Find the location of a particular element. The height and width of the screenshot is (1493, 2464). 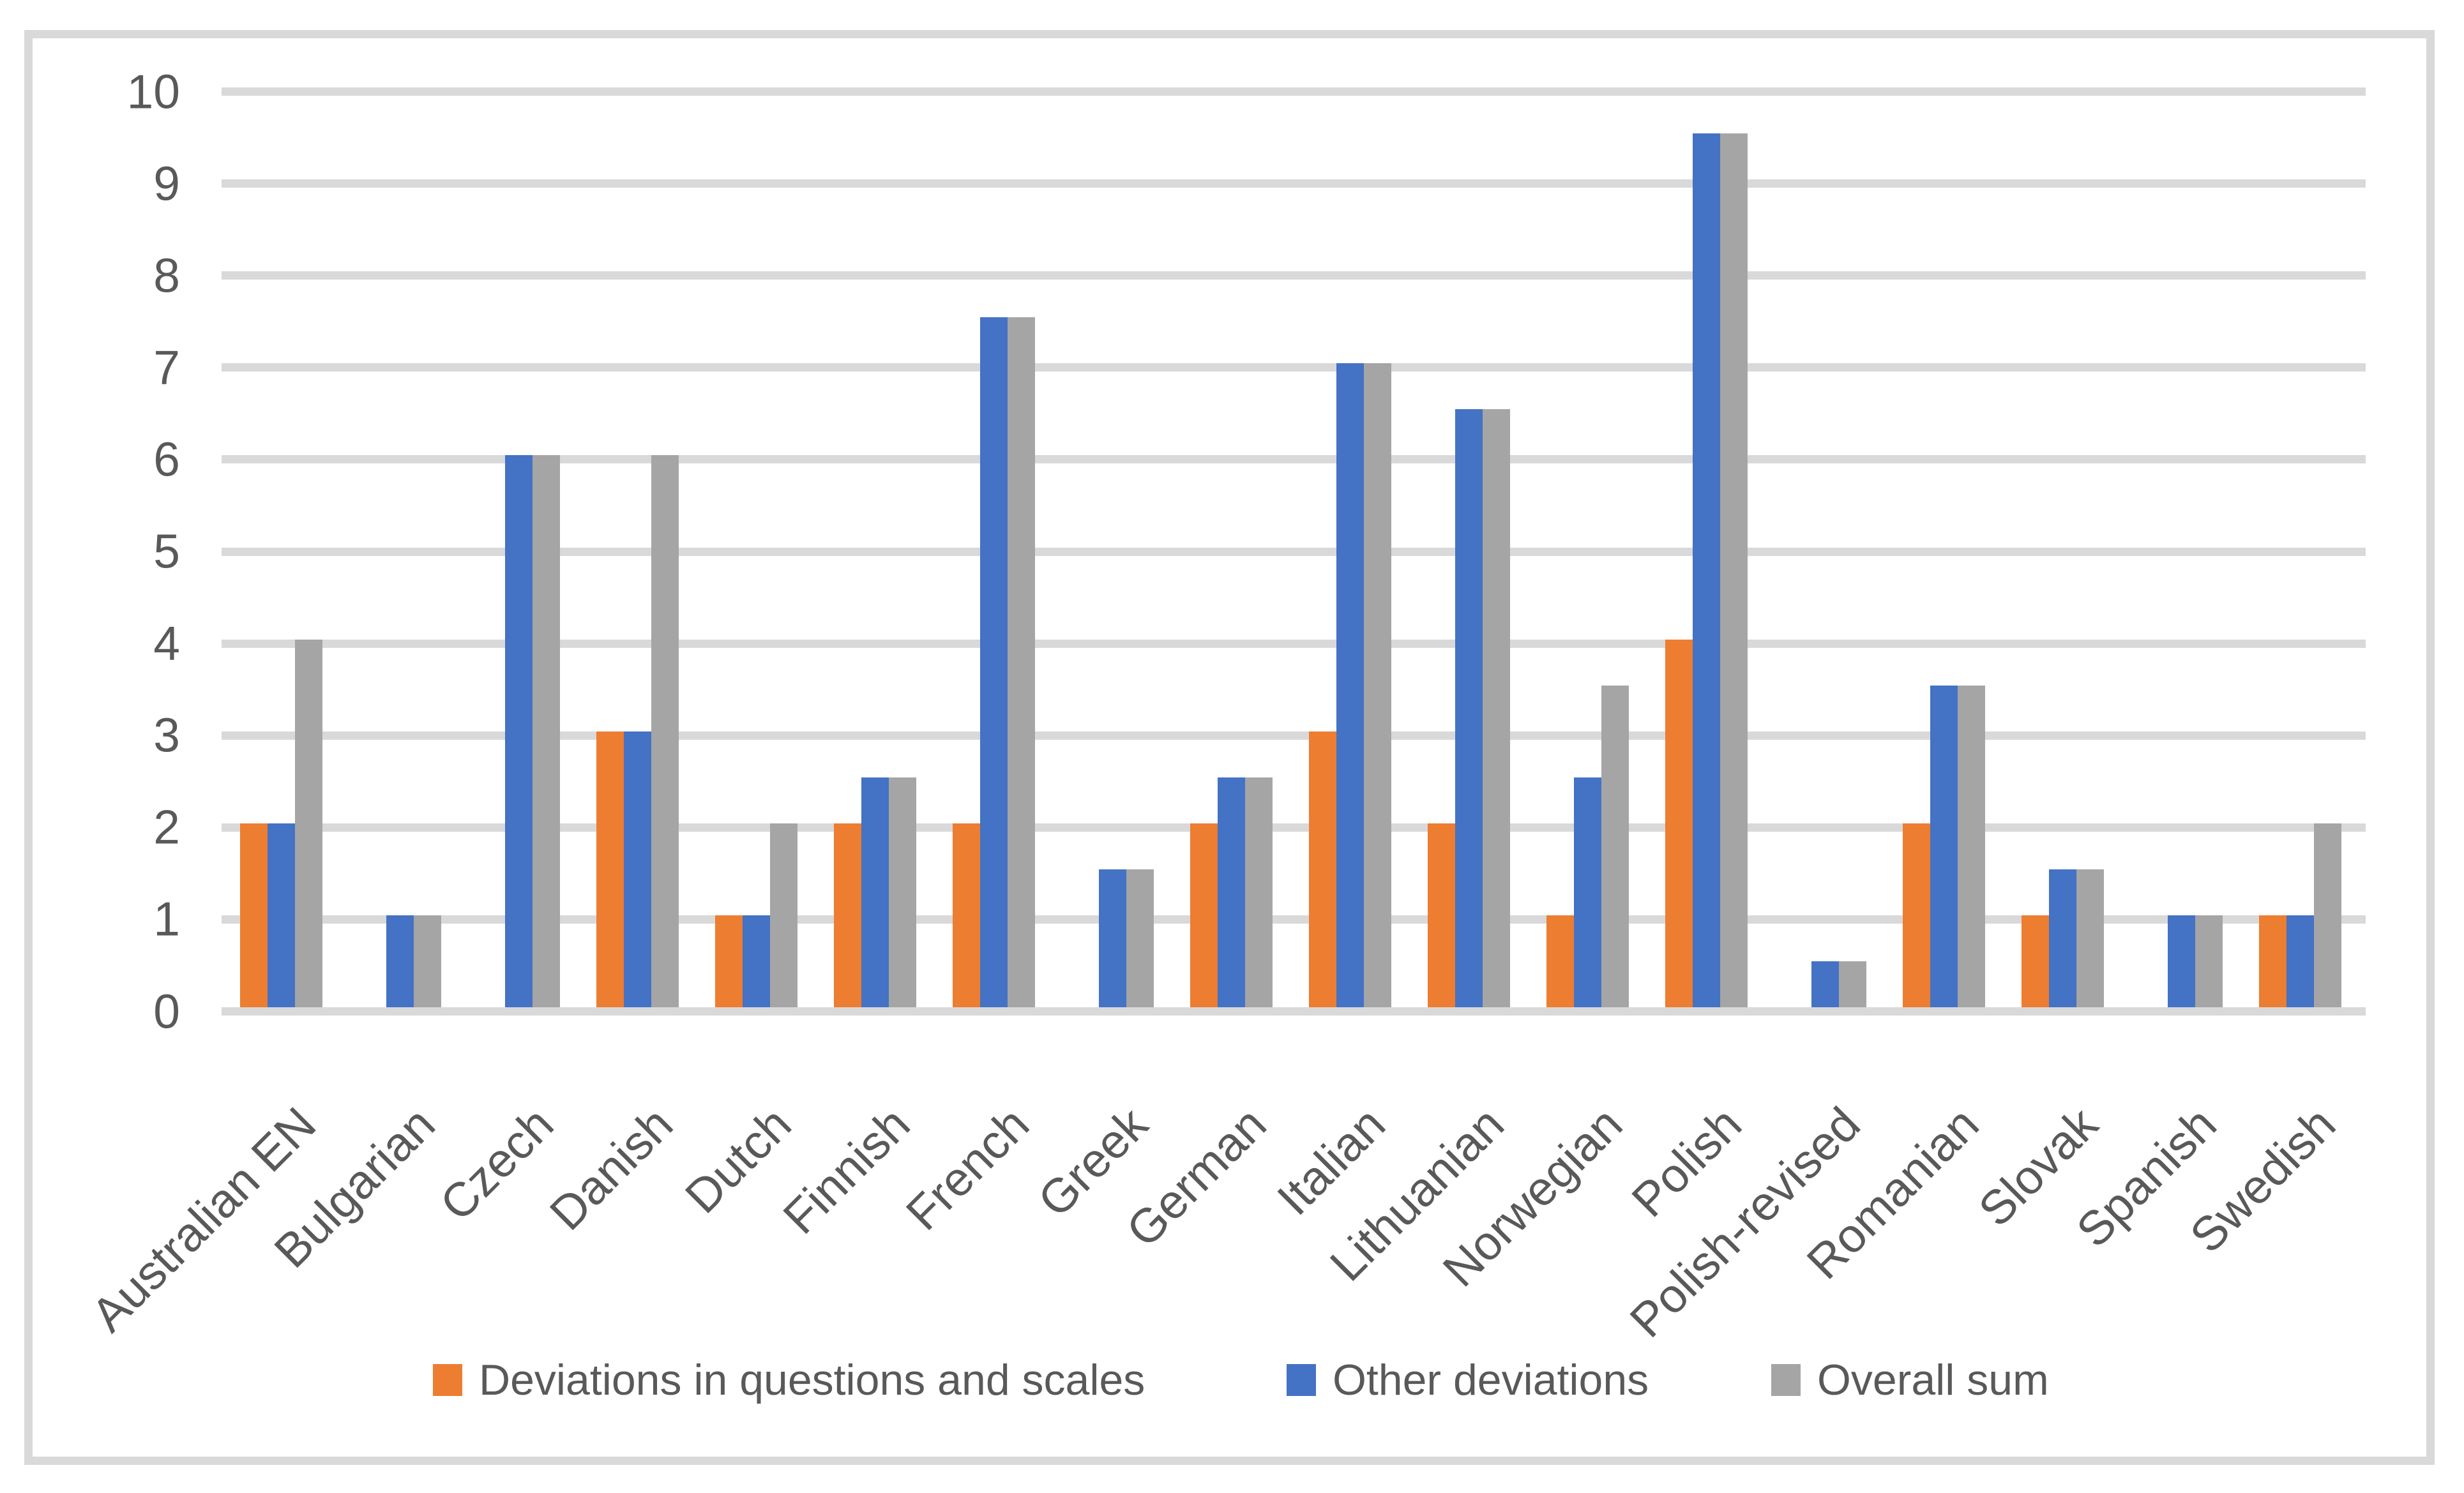

y-tick-label: 2 is located at coordinates (166, 827).